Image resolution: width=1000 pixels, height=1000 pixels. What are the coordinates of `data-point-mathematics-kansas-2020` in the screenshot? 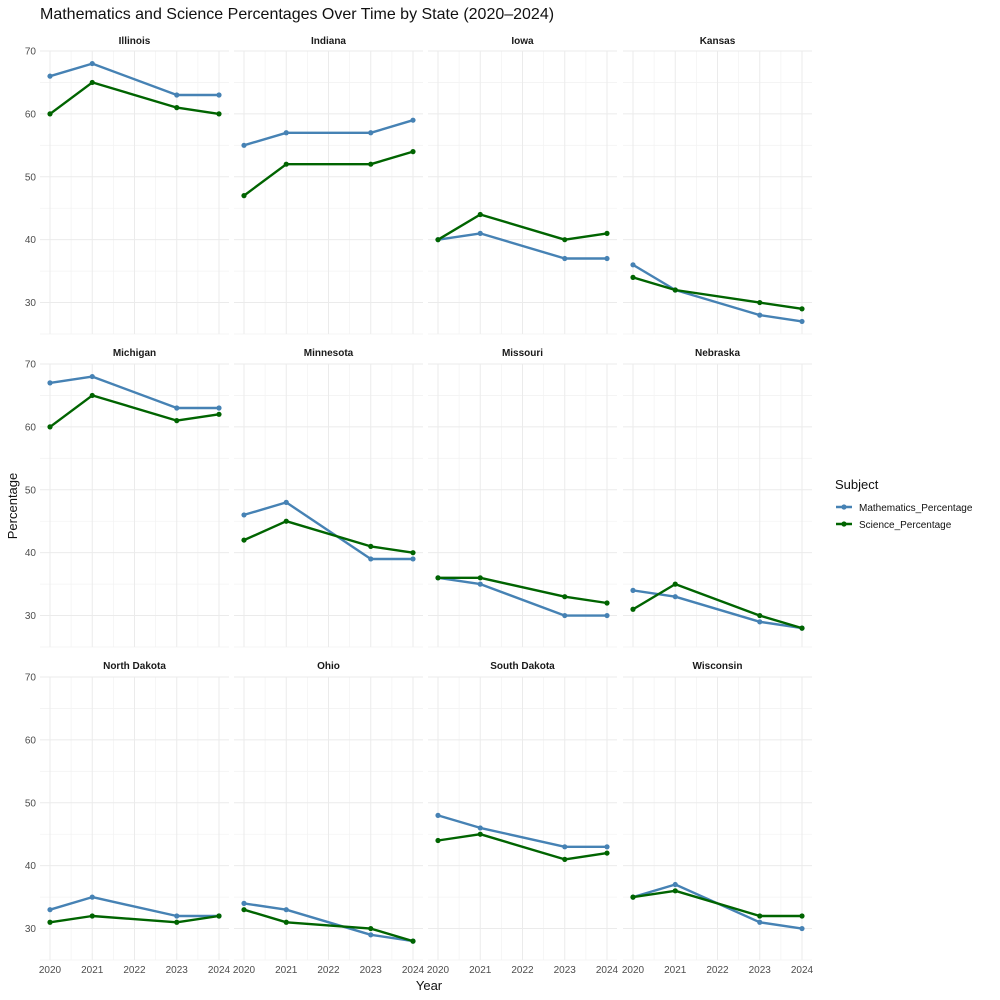 It's located at (633, 265).